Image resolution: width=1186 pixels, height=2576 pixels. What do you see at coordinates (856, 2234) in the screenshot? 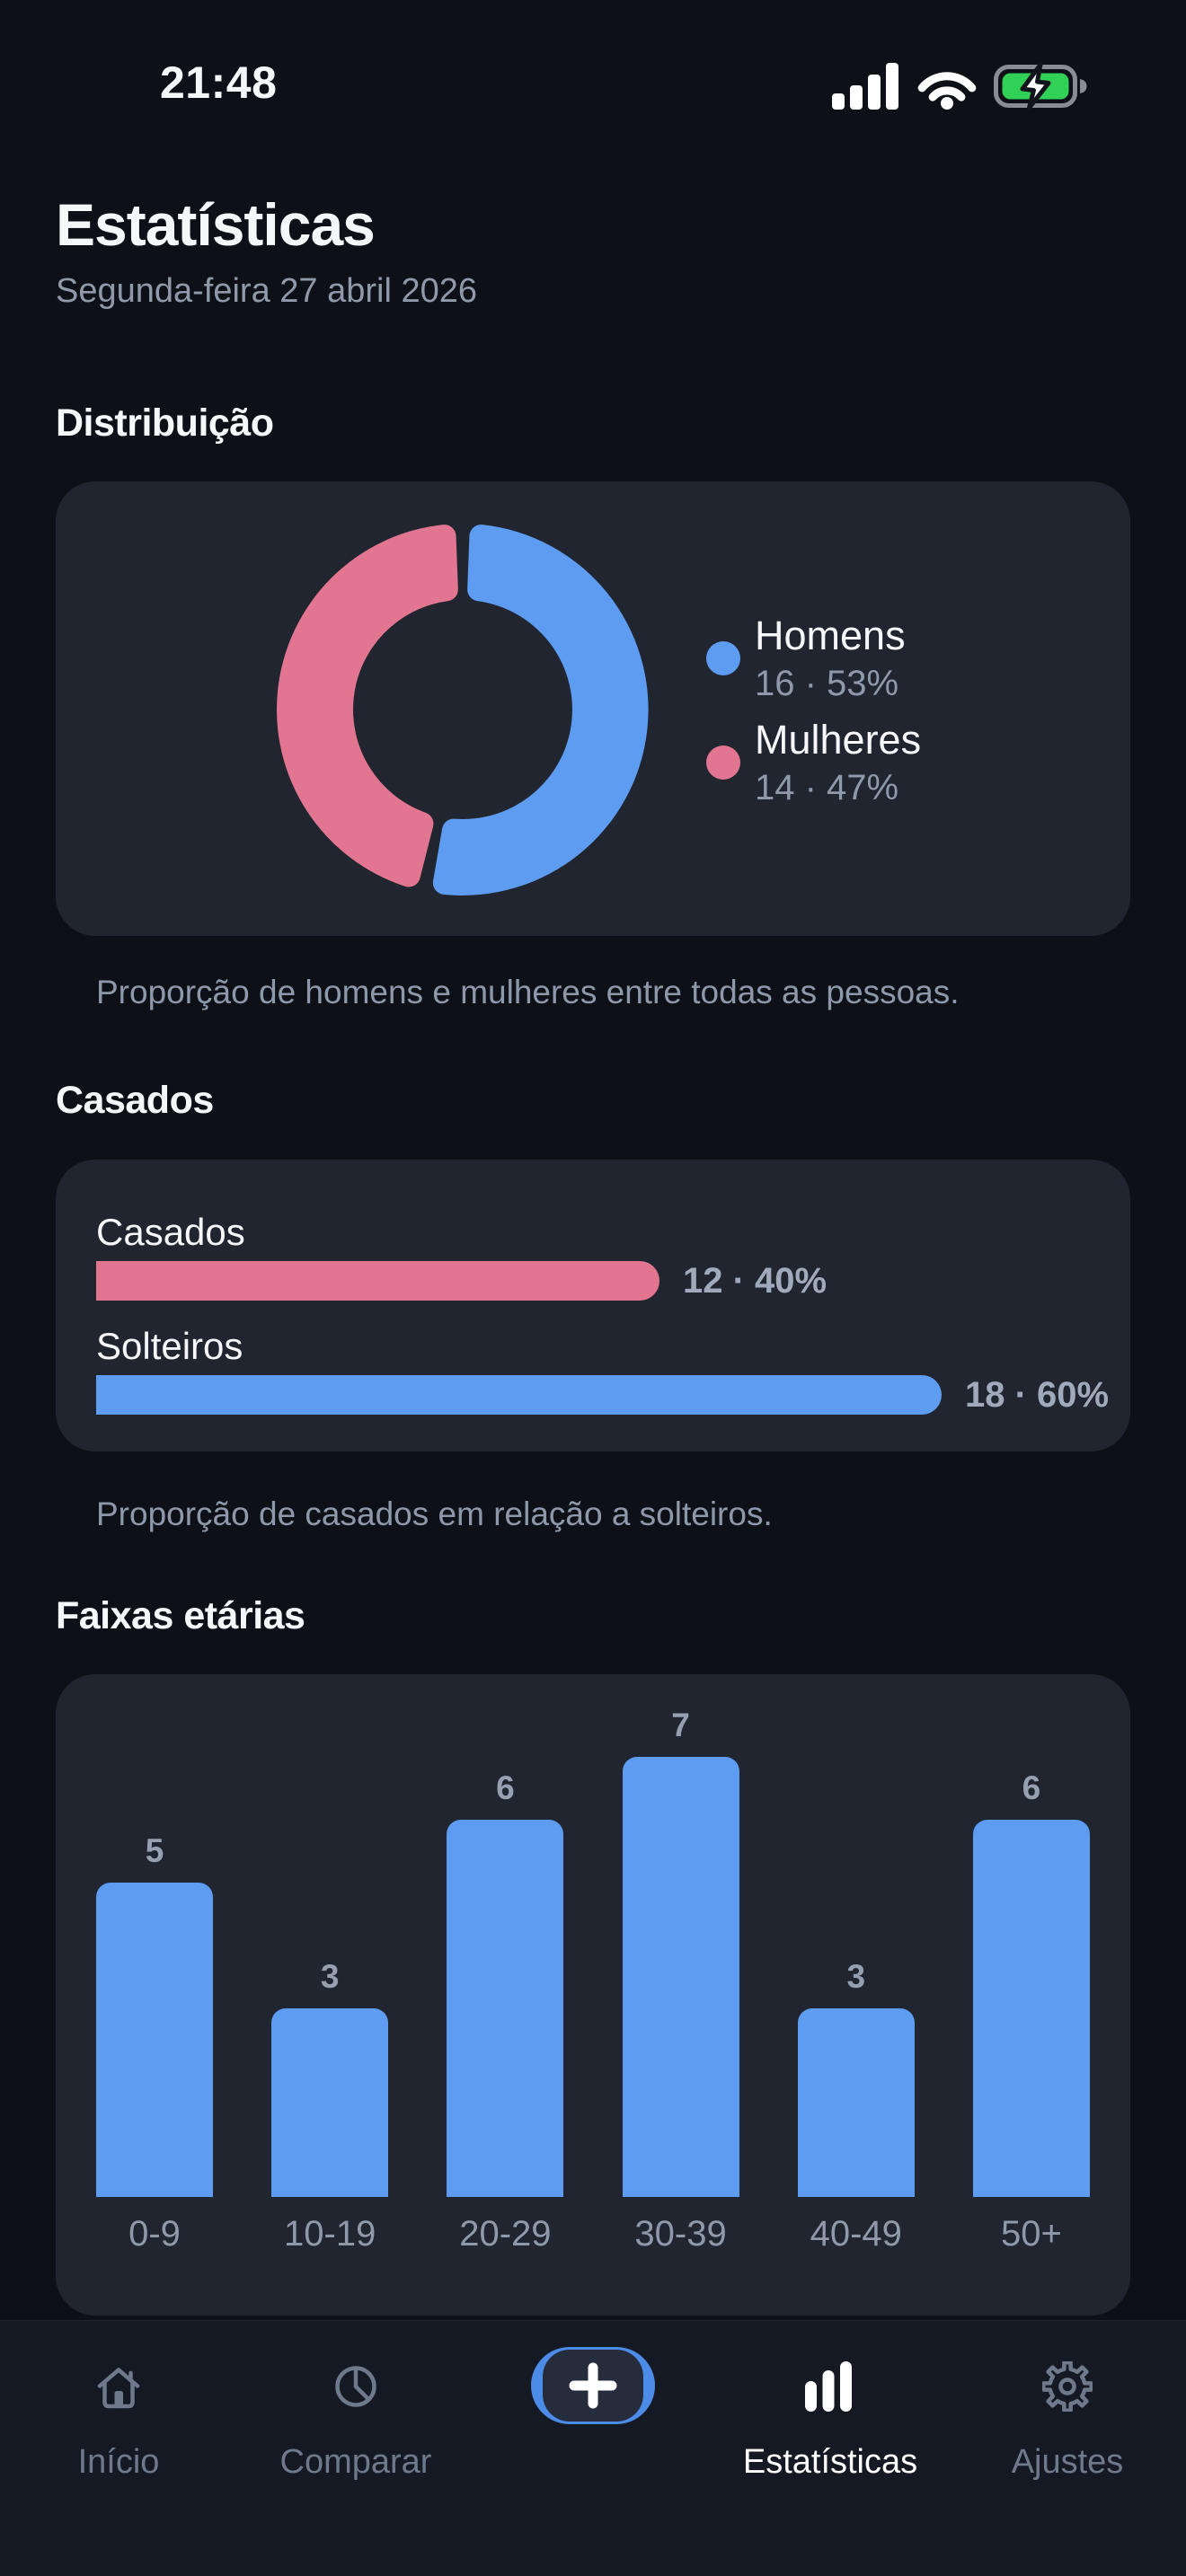
I see `bar-category-label: 40-49` at bounding box center [856, 2234].